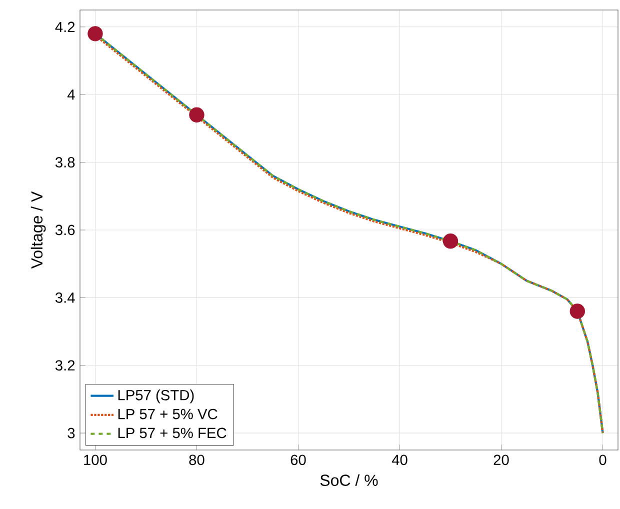  I want to click on y-tick-label: 4, so click(71, 95).